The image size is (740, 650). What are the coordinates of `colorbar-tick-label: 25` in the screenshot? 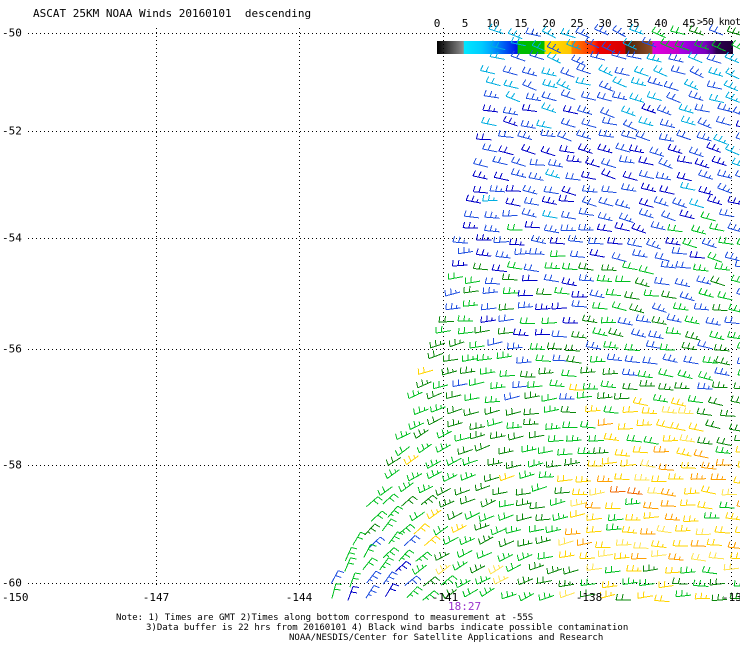 It's located at (577, 23).